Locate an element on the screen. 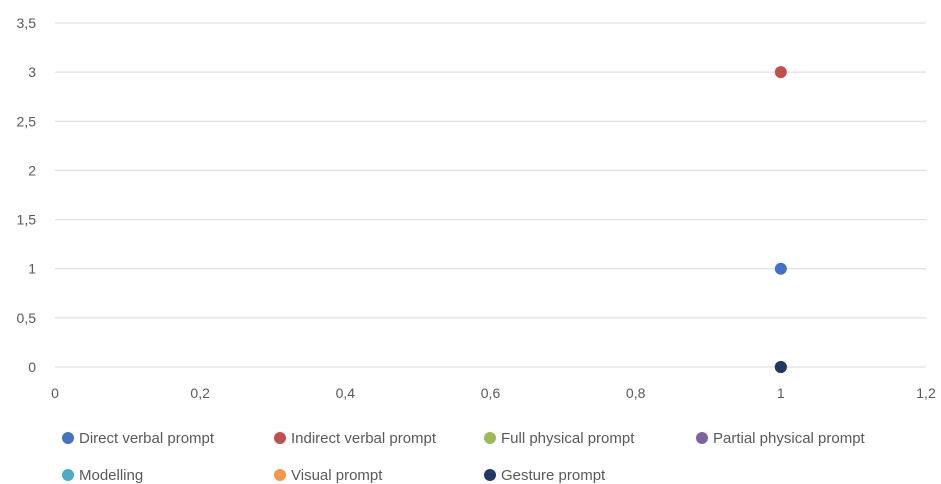 The image size is (941, 484). legend-item: Partial physical prompt is located at coordinates (781, 438).